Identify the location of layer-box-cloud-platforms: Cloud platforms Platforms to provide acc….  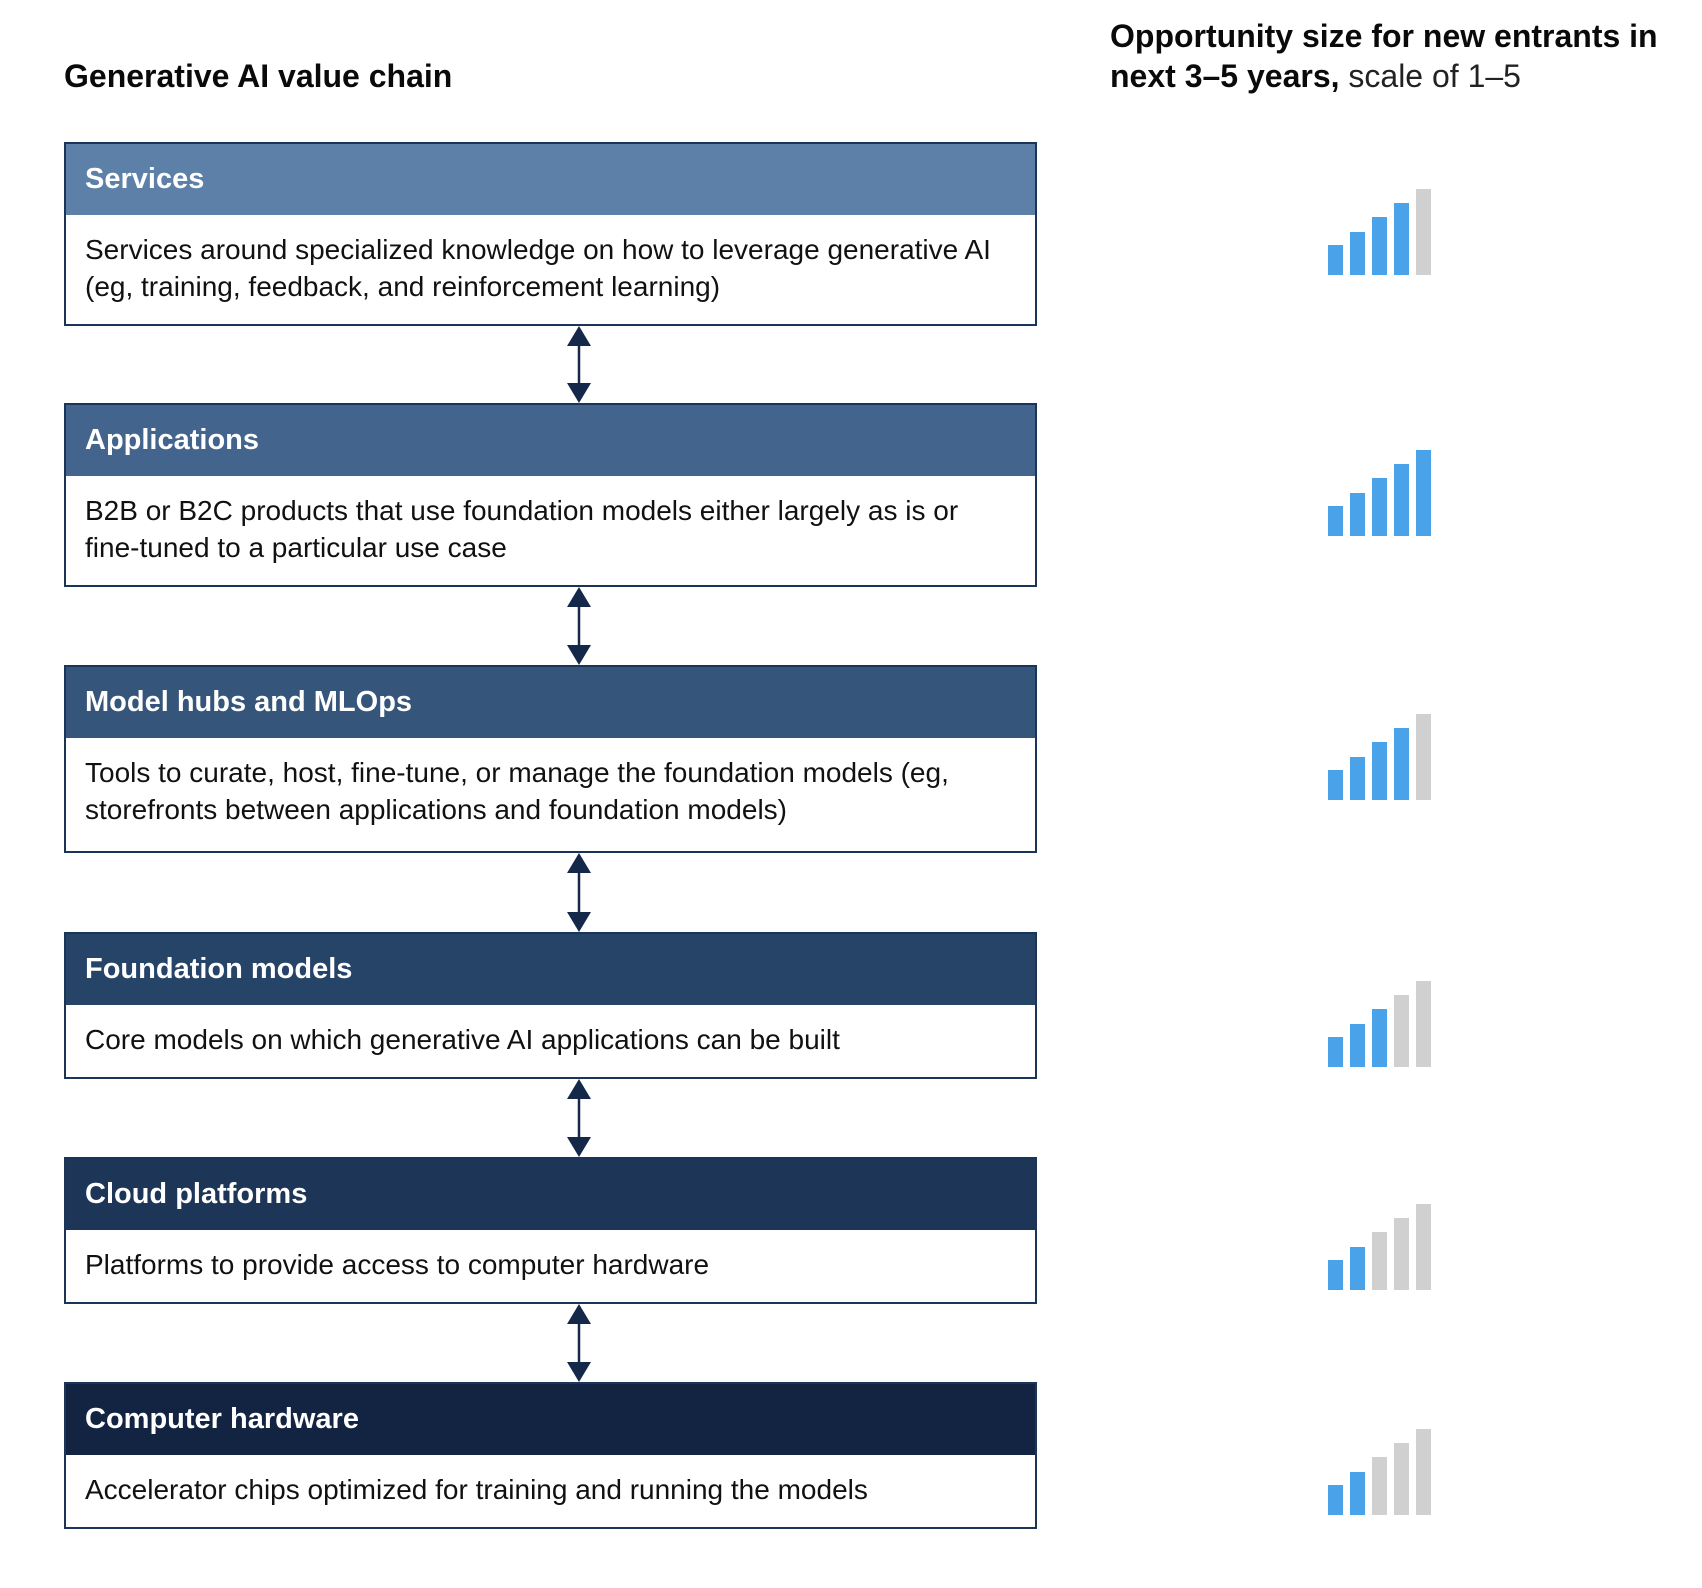
(550, 1230).